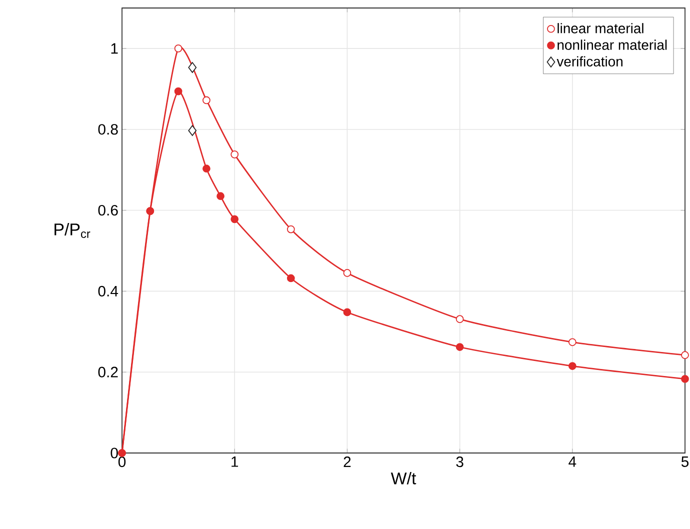 The height and width of the screenshot is (529, 690). What do you see at coordinates (108, 129) in the screenshot?
I see `y-tick-label: 0.8` at bounding box center [108, 129].